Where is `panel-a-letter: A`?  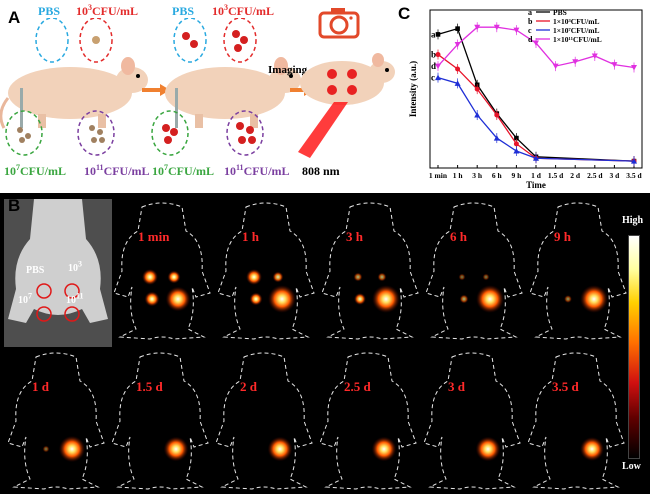
panel-a-letter: A is located at coordinates (14, 17).